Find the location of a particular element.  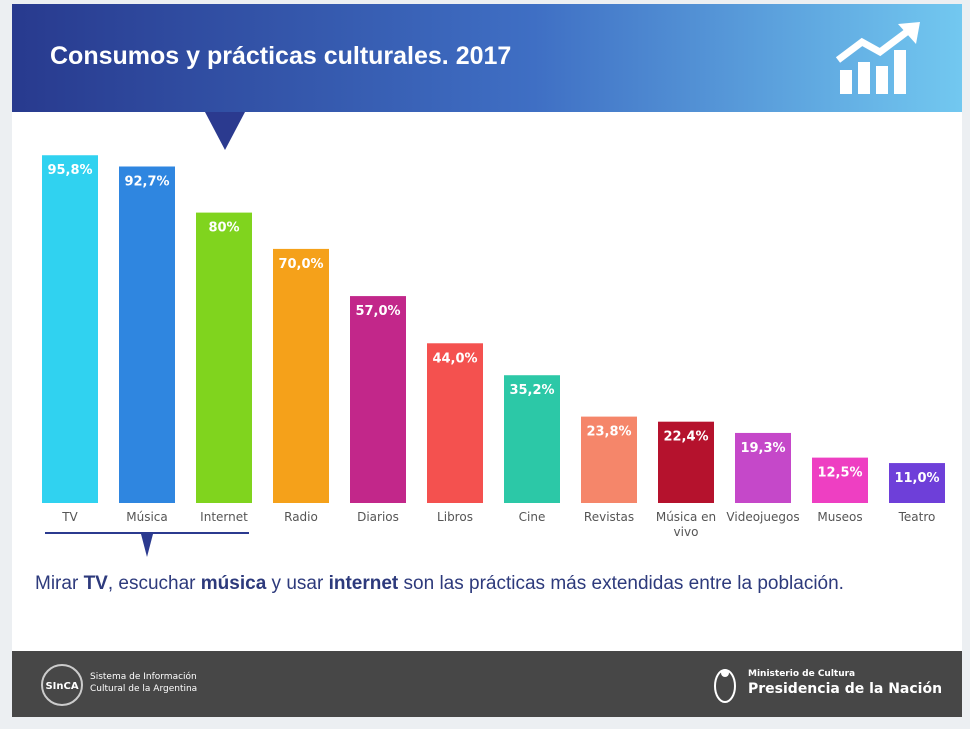

ministry-emblem is located at coordinates (725, 686).